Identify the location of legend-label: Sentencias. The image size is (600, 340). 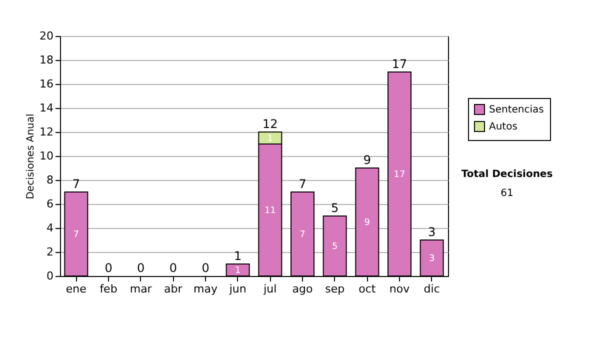
(516, 110).